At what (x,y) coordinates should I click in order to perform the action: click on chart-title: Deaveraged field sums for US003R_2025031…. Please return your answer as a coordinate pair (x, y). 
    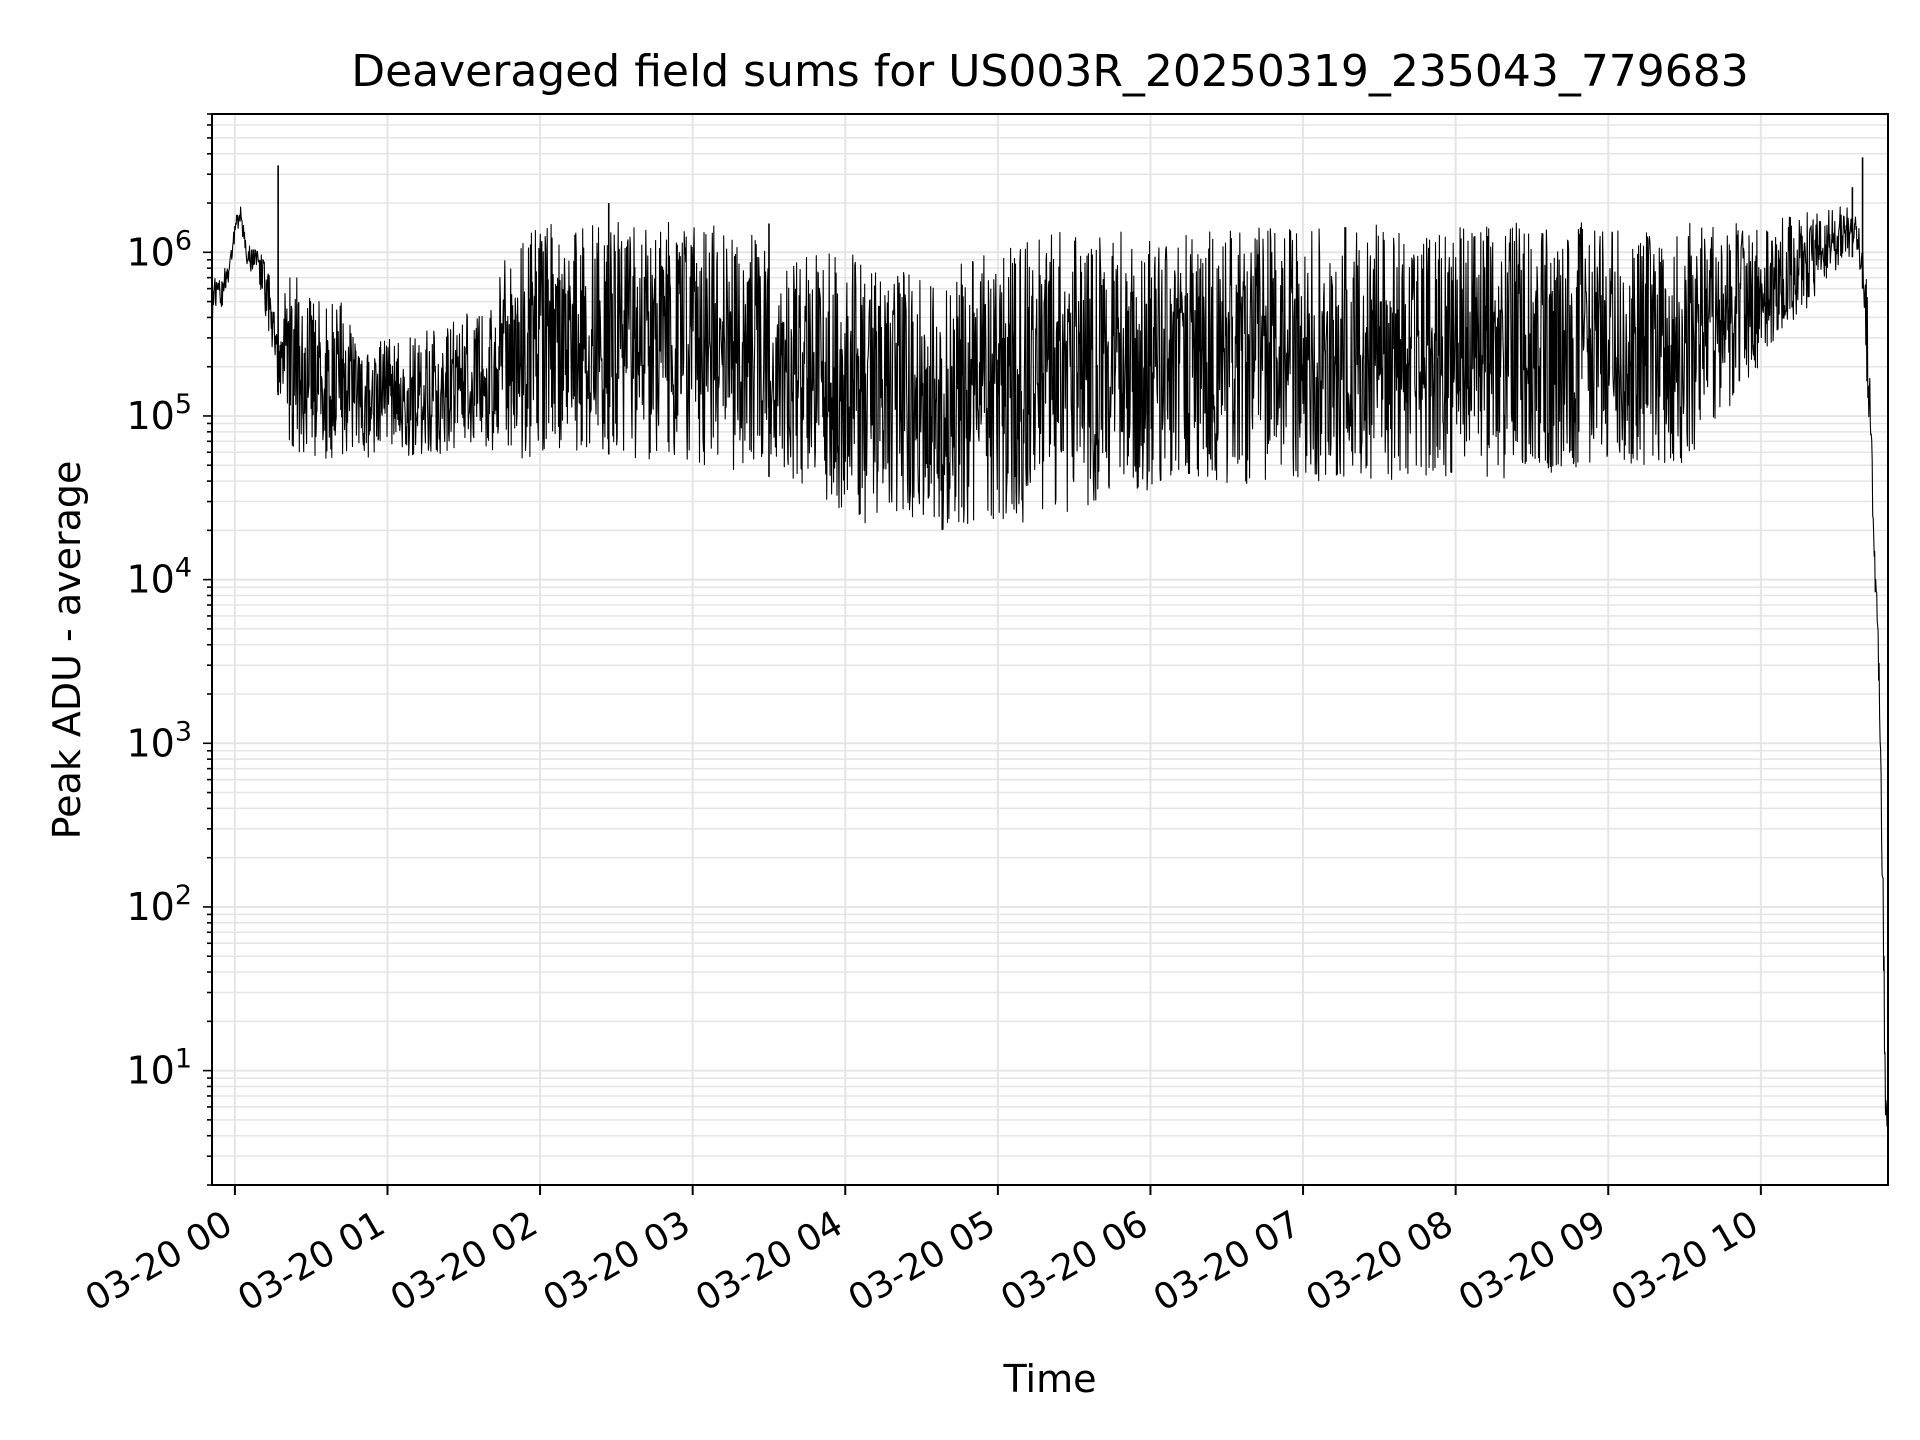
    Looking at the image, I should click on (1050, 71).